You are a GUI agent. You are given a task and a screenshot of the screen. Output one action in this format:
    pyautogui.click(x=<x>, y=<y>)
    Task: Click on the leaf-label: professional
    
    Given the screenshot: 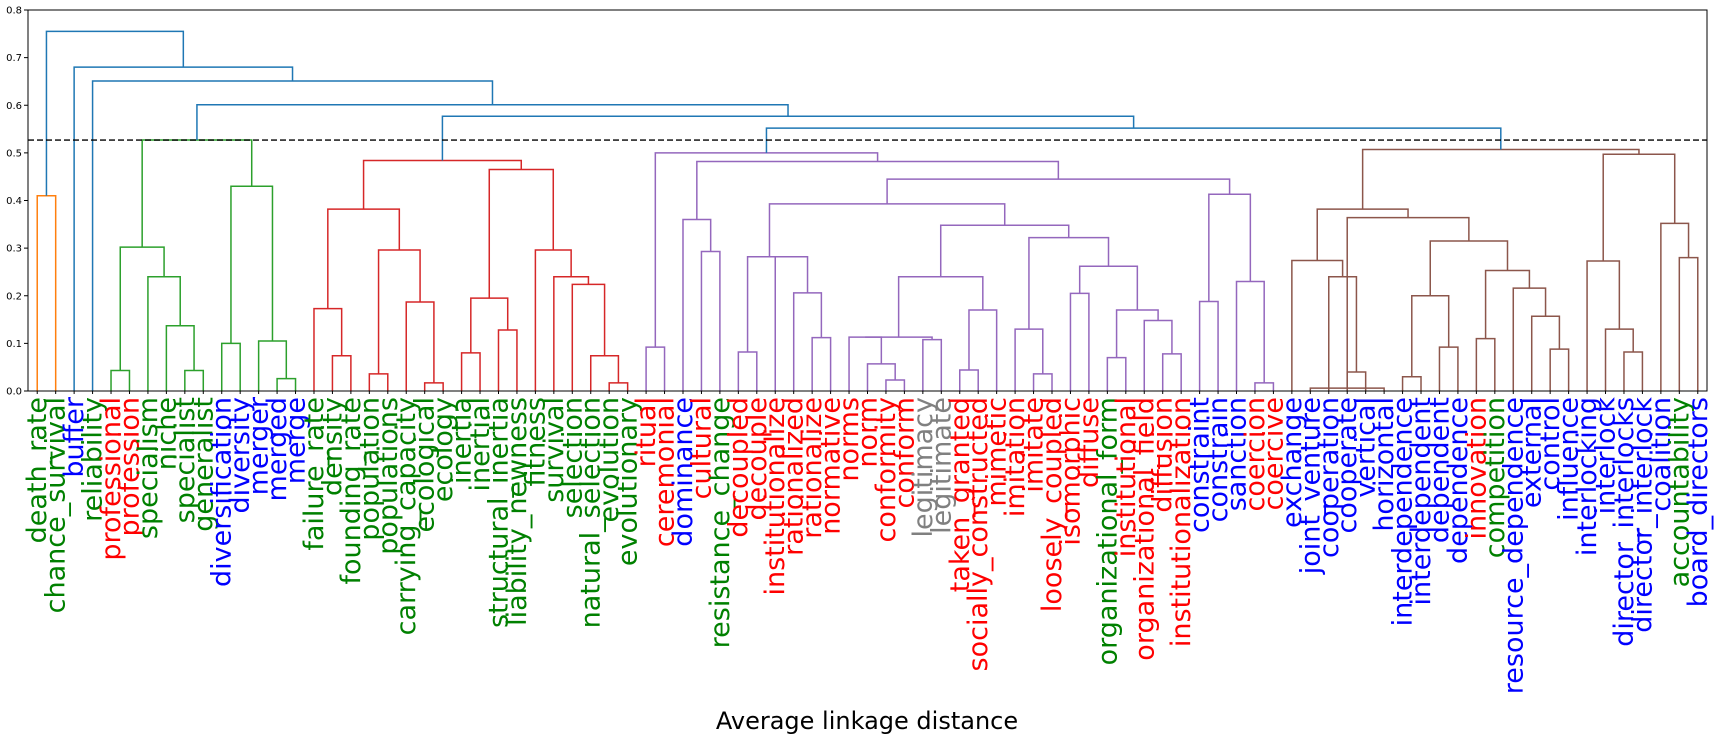 What is the action you would take?
    pyautogui.click(x=111, y=479)
    